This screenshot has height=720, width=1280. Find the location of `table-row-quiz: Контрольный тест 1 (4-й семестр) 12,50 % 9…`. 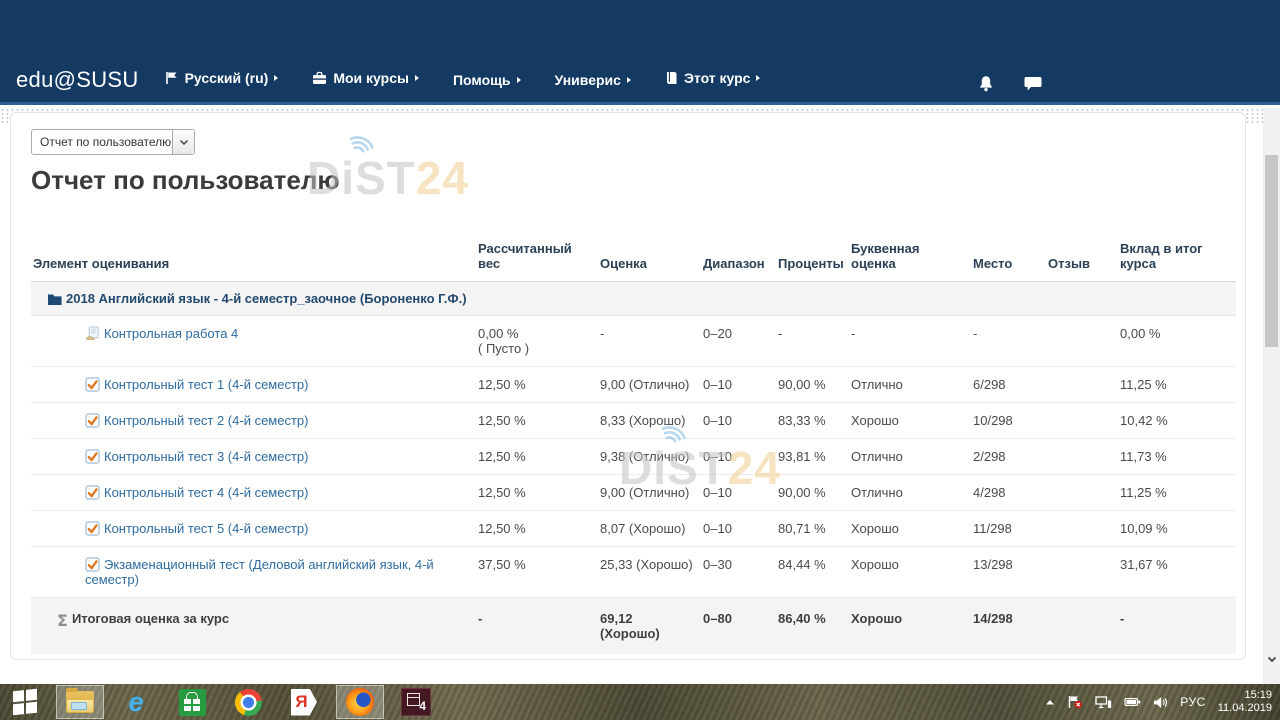

table-row-quiz: Контрольный тест 1 (4-й семестр) 12,50 % 9… is located at coordinates (633, 384).